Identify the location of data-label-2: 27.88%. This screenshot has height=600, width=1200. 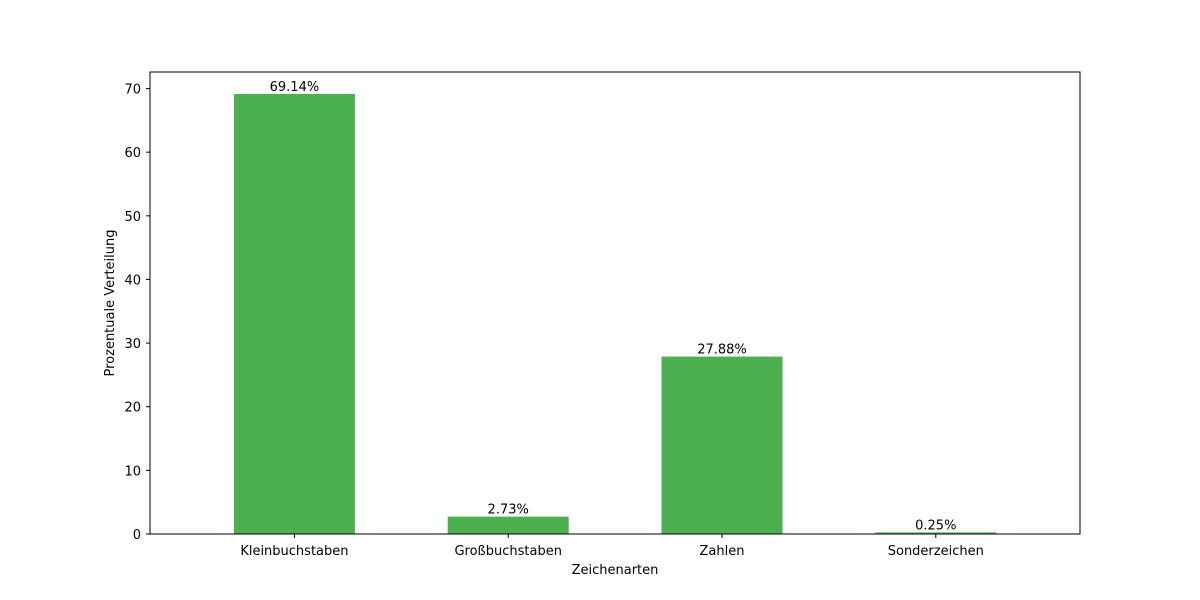
(722, 350).